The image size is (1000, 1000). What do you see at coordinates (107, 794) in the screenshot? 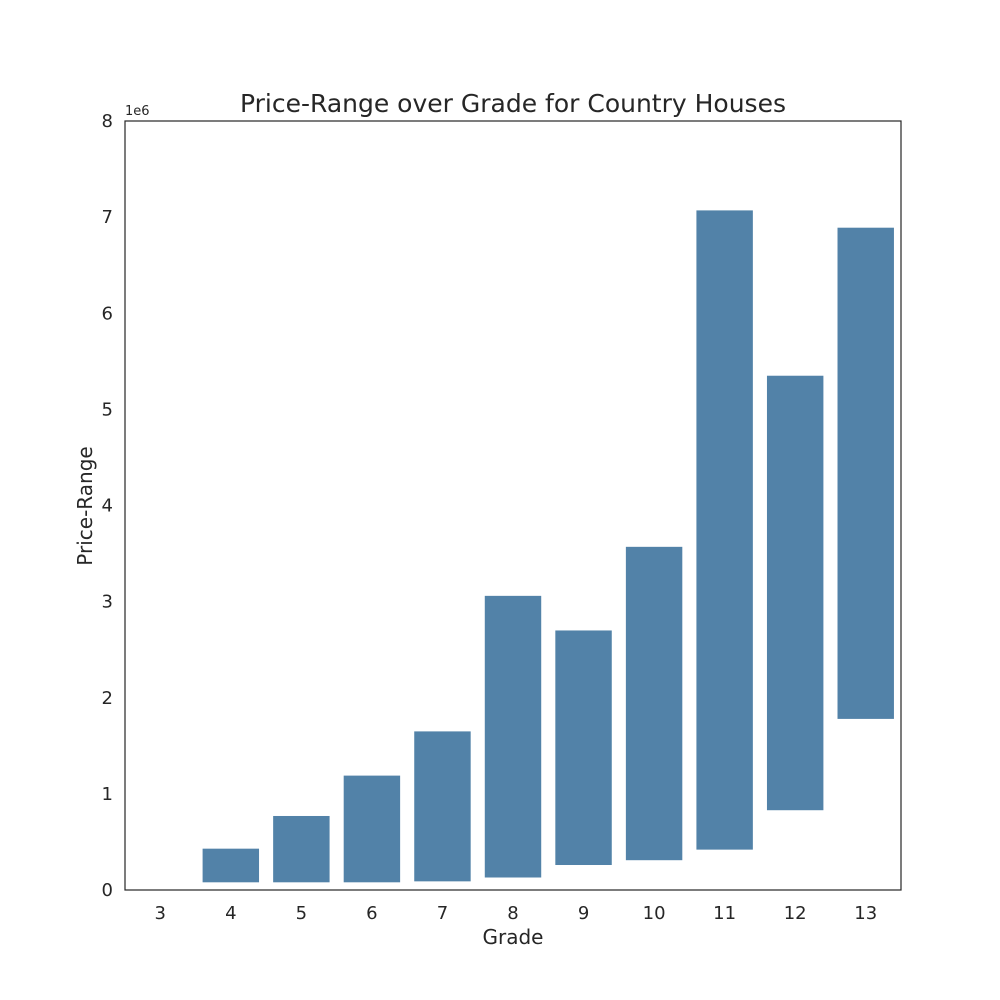
I see `y-tick-label: 1` at bounding box center [107, 794].